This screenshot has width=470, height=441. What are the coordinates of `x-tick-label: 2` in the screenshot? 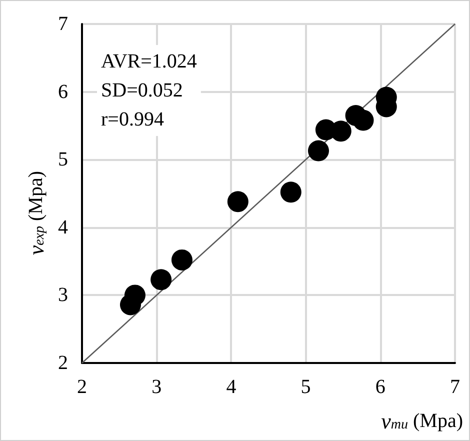 It's located at (82, 387).